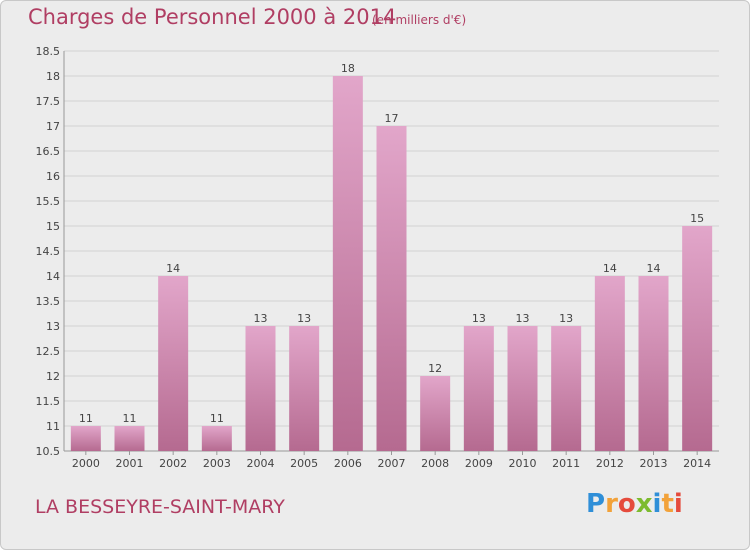  Describe the element at coordinates (86, 463) in the screenshot. I see `x-tick-label: 2000` at that location.